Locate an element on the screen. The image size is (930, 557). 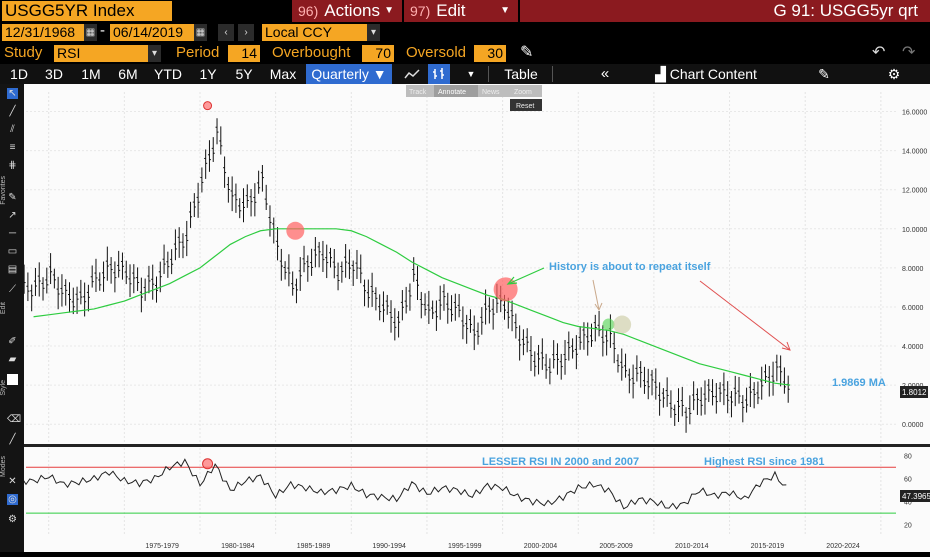
edit-label: Edit is located at coordinates (451, 10).